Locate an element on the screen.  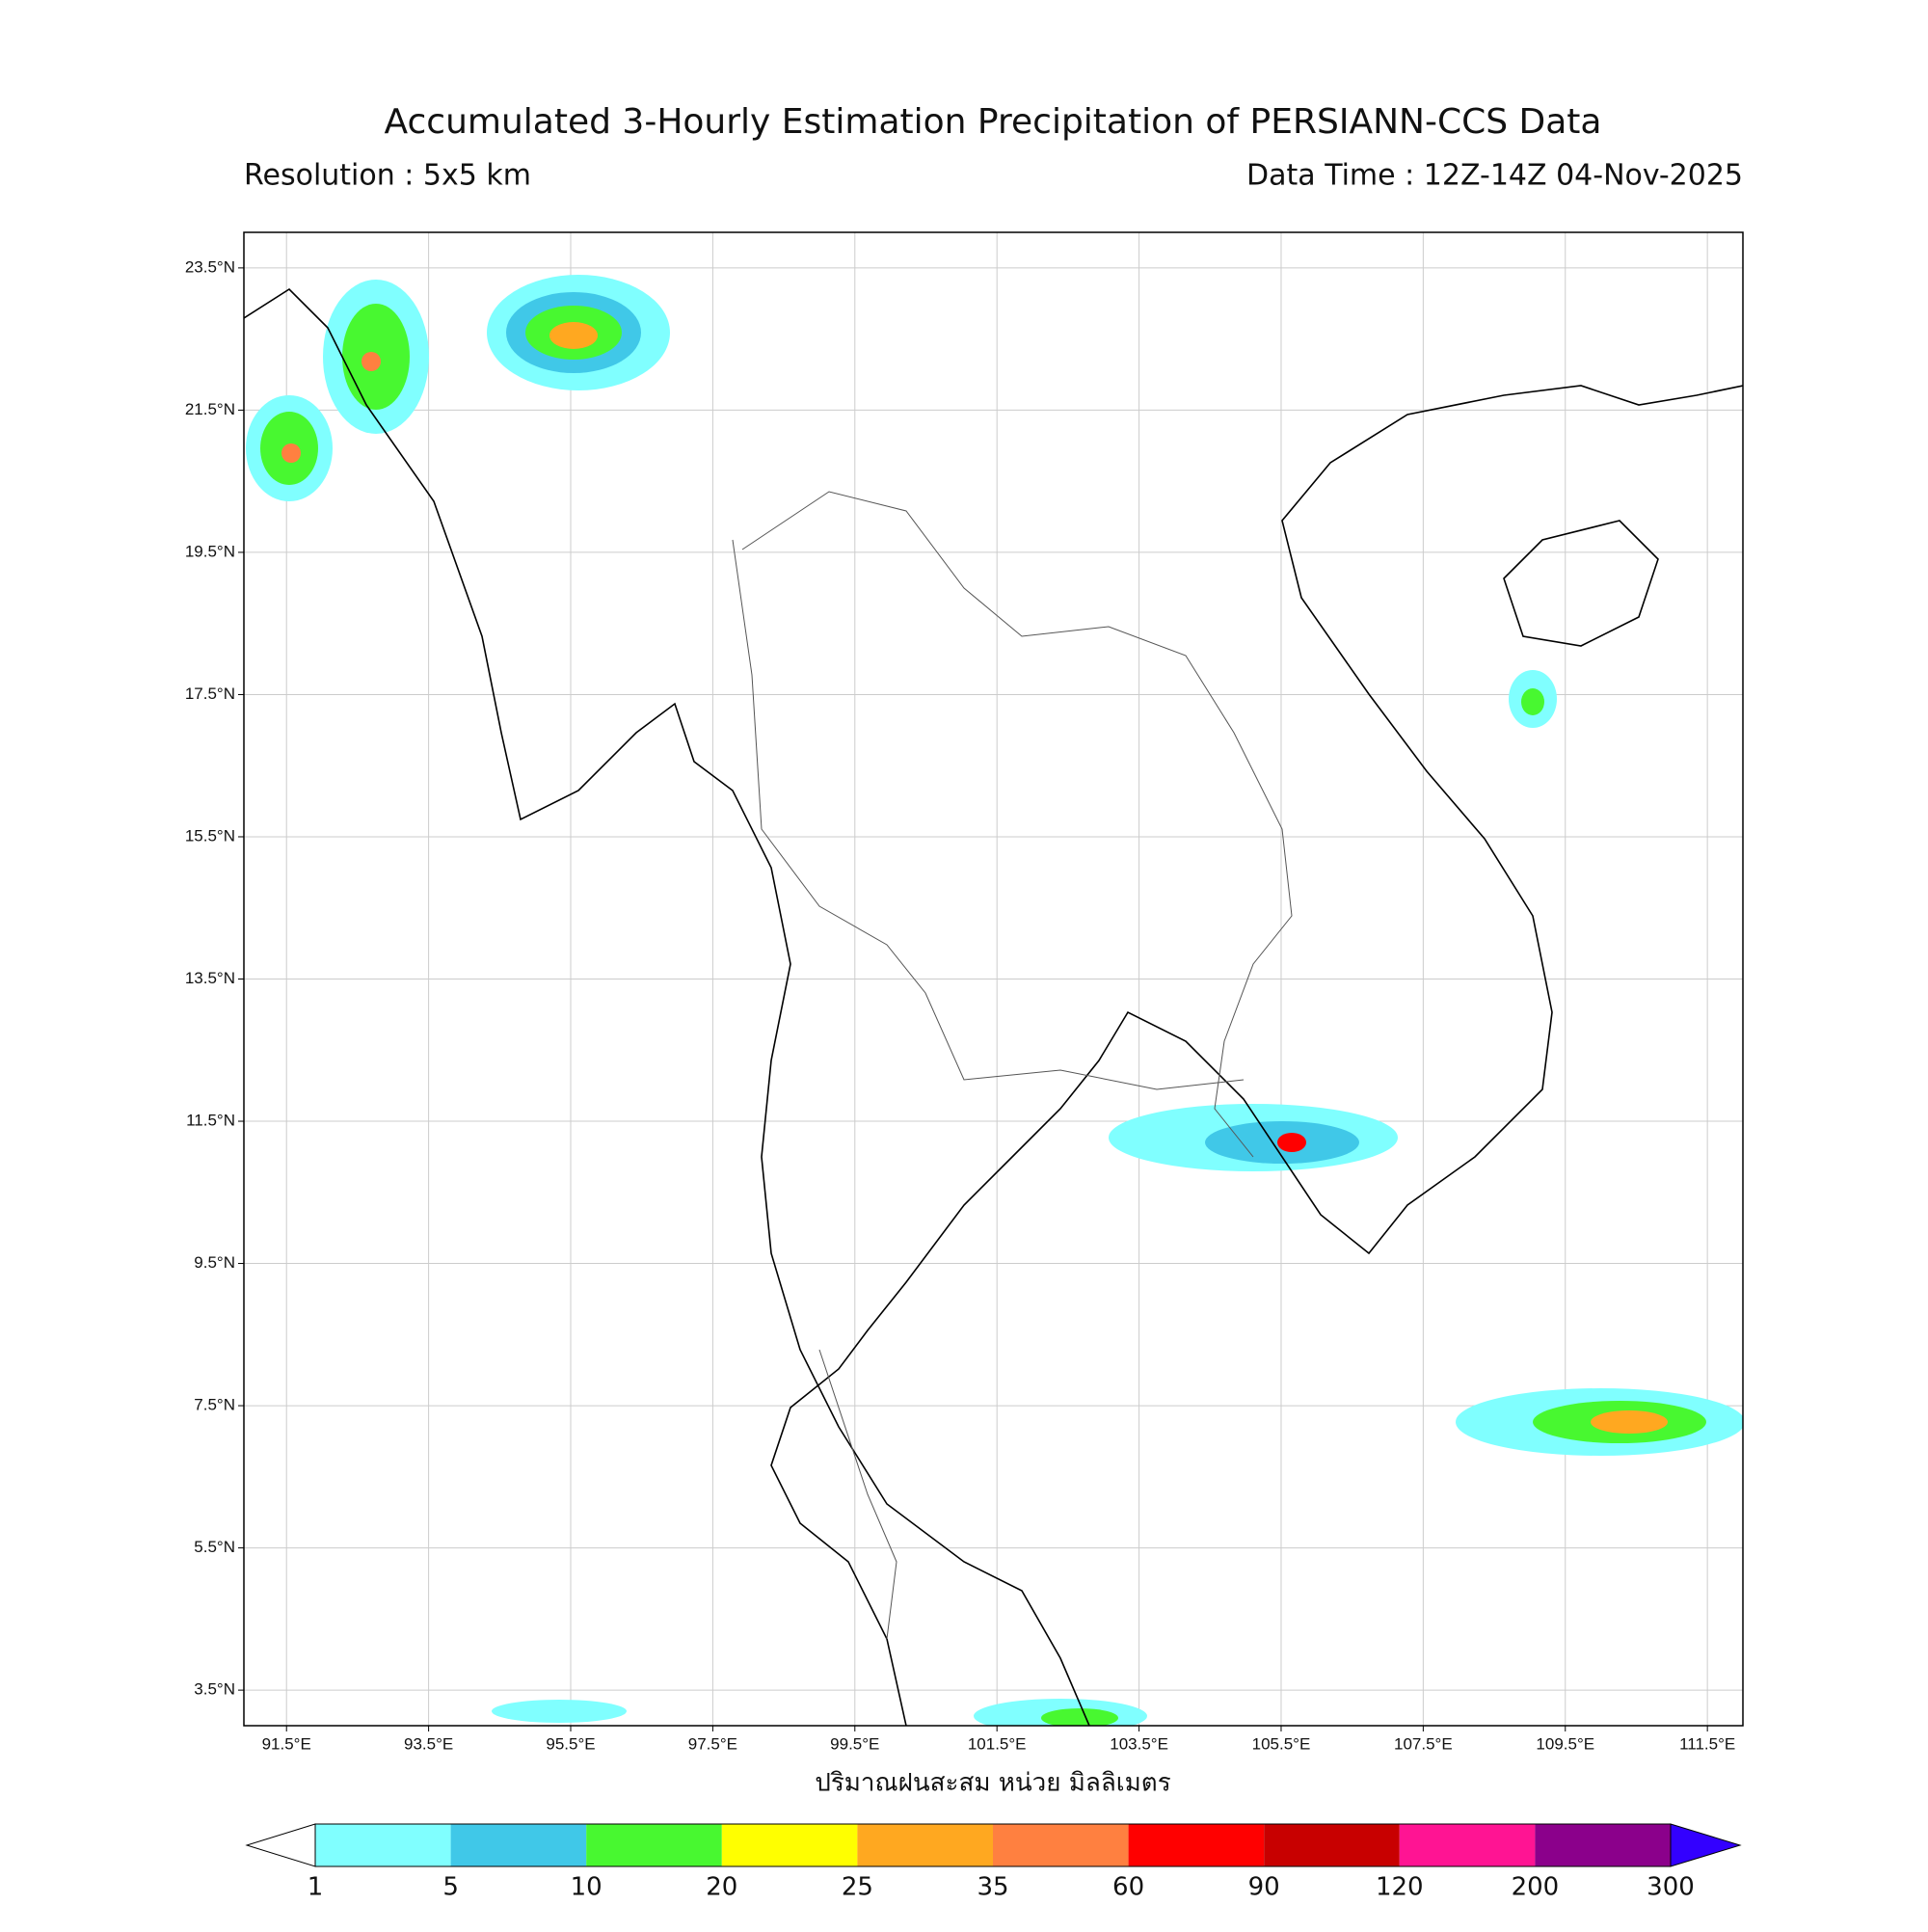
x-tick-label: 97.5°E is located at coordinates (713, 1744).